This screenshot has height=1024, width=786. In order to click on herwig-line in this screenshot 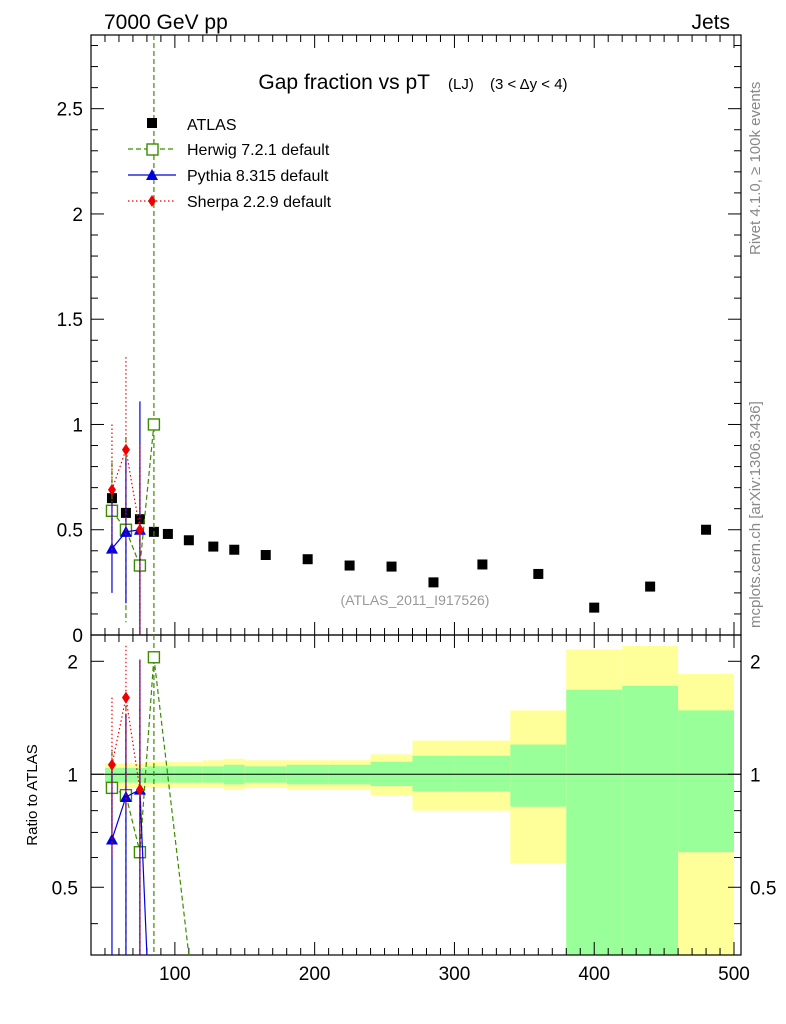, I will do `click(133, 495)`.